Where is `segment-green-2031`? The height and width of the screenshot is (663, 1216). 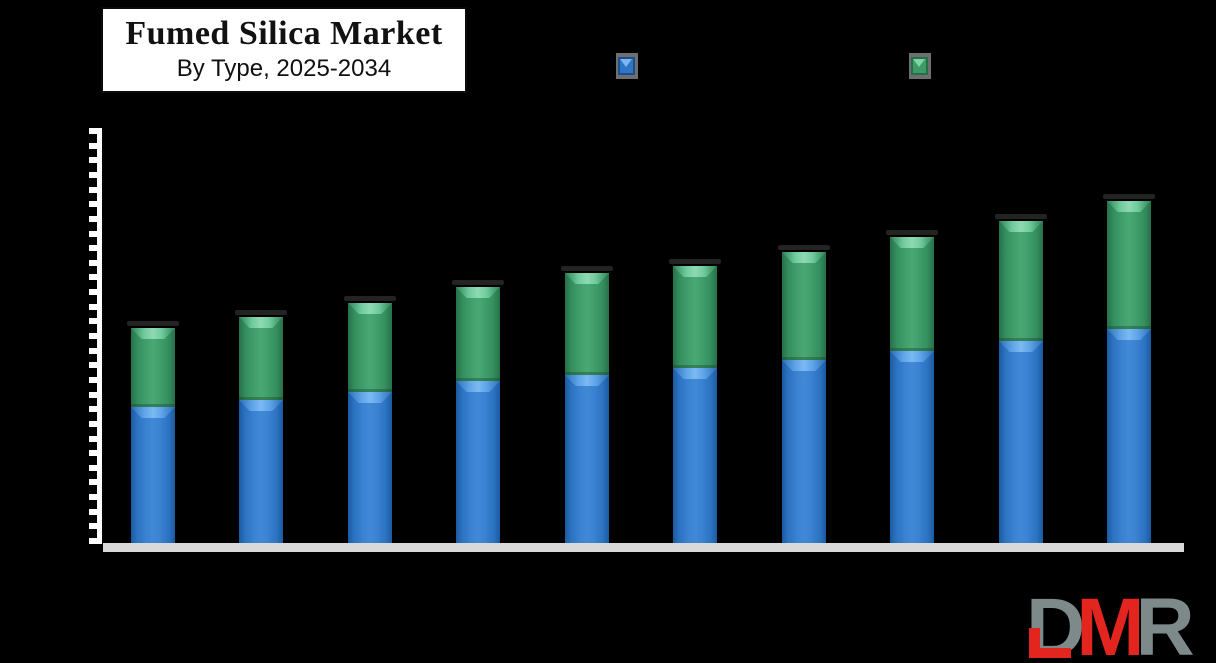
segment-green-2031 is located at coordinates (804, 306).